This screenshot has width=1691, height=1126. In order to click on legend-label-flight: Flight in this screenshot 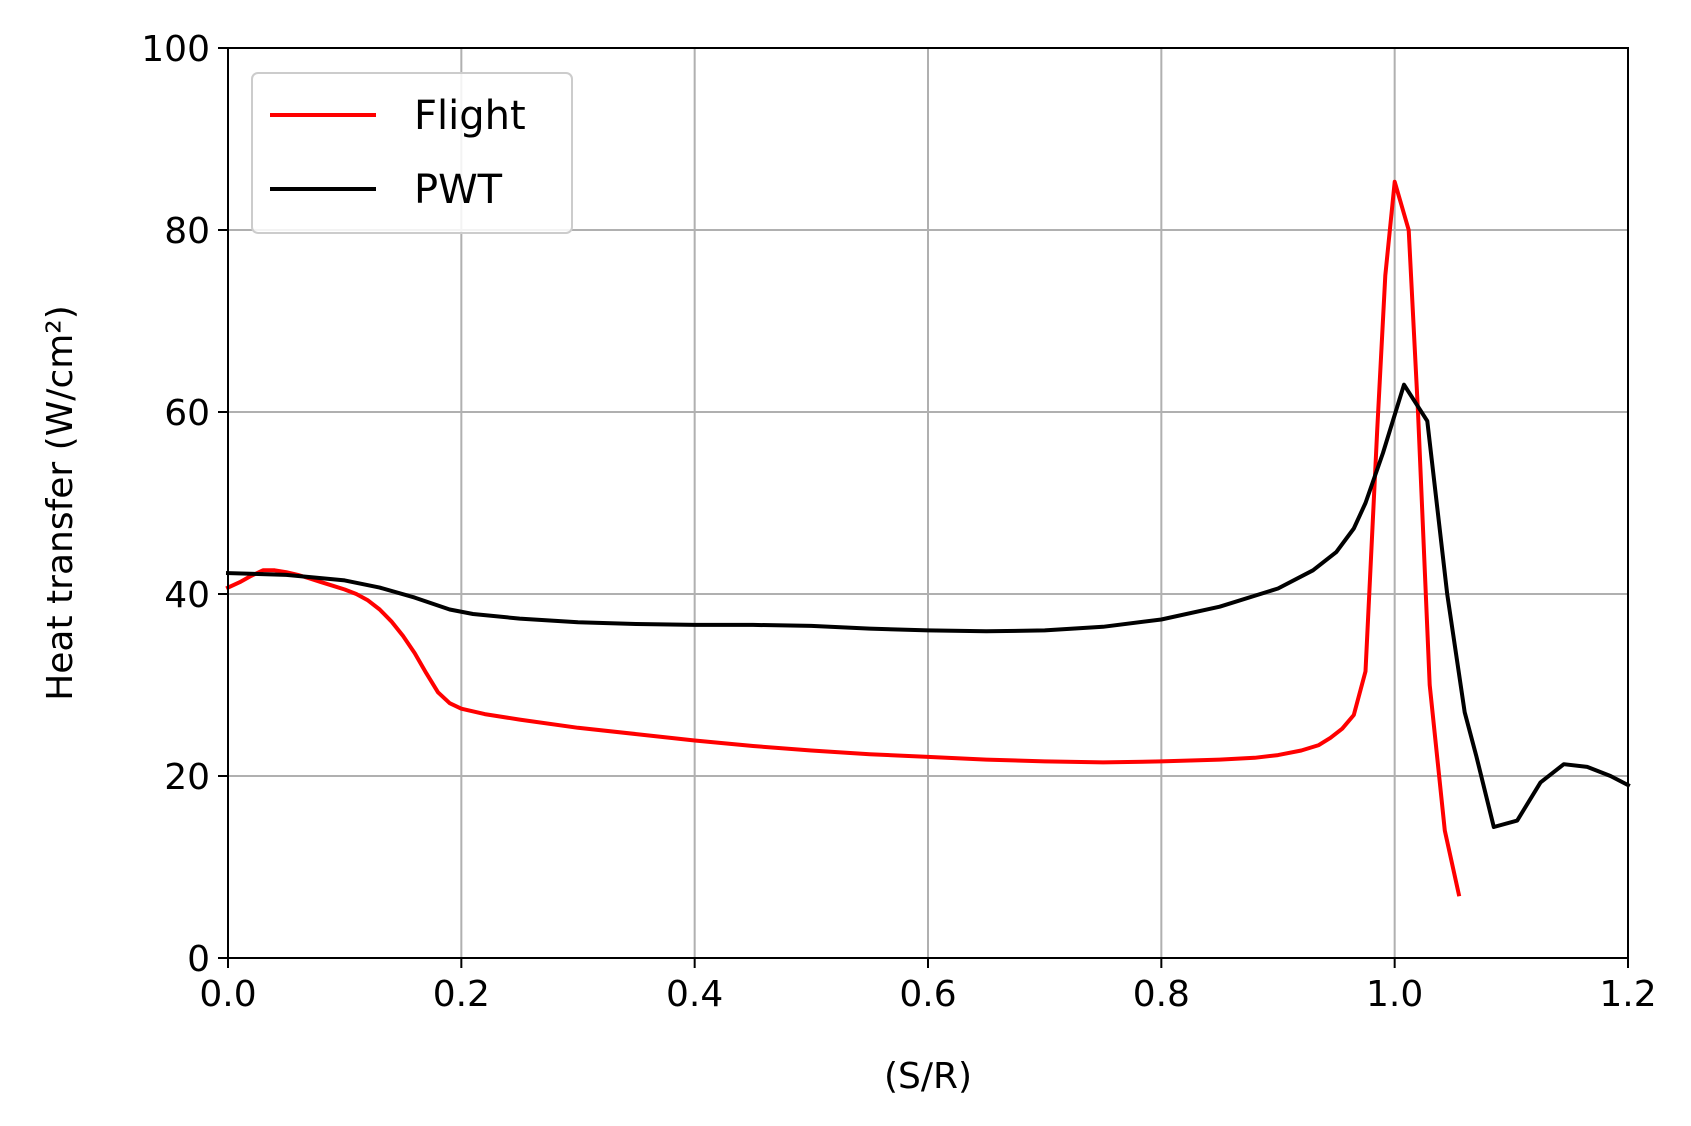, I will do `click(470, 116)`.